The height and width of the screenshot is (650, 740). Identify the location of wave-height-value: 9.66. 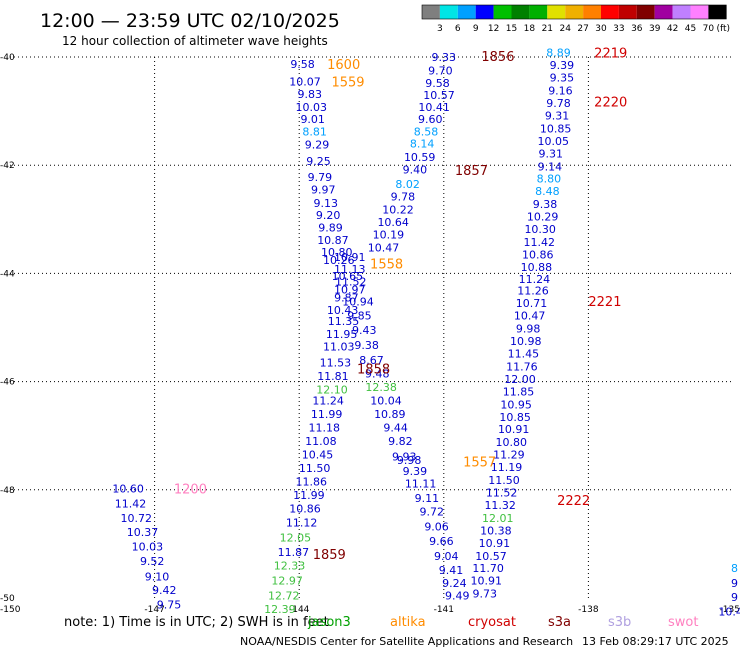
(441, 541).